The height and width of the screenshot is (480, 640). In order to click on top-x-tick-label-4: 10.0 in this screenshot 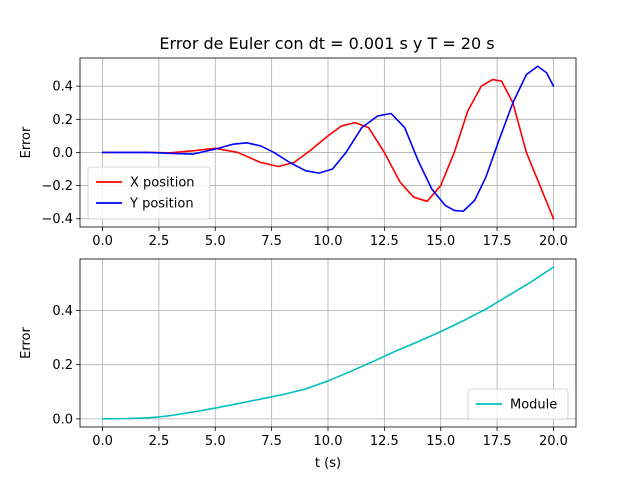, I will do `click(328, 241)`.